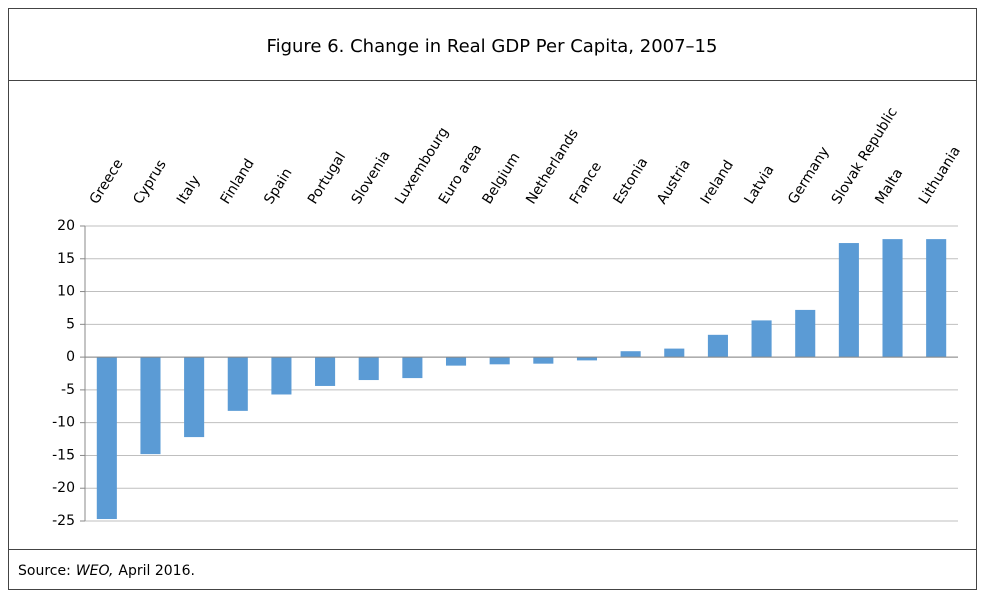 This screenshot has width=985, height=600. I want to click on source-prefix: Source:, so click(44, 571).